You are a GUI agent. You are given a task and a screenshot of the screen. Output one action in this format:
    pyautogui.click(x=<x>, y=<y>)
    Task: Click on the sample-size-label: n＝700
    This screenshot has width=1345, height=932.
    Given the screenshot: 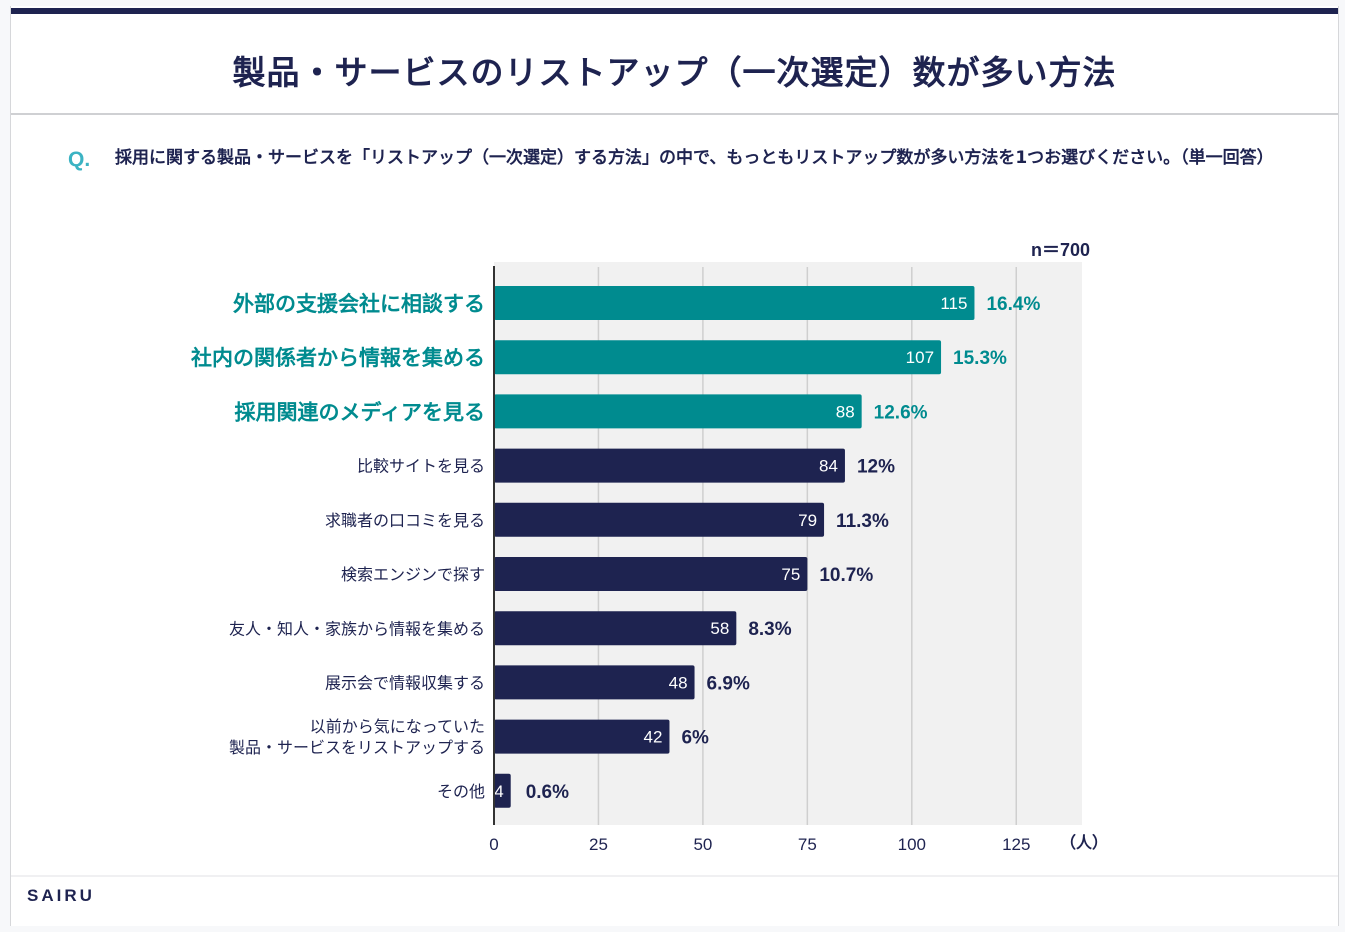 What is the action you would take?
    pyautogui.click(x=1060, y=250)
    